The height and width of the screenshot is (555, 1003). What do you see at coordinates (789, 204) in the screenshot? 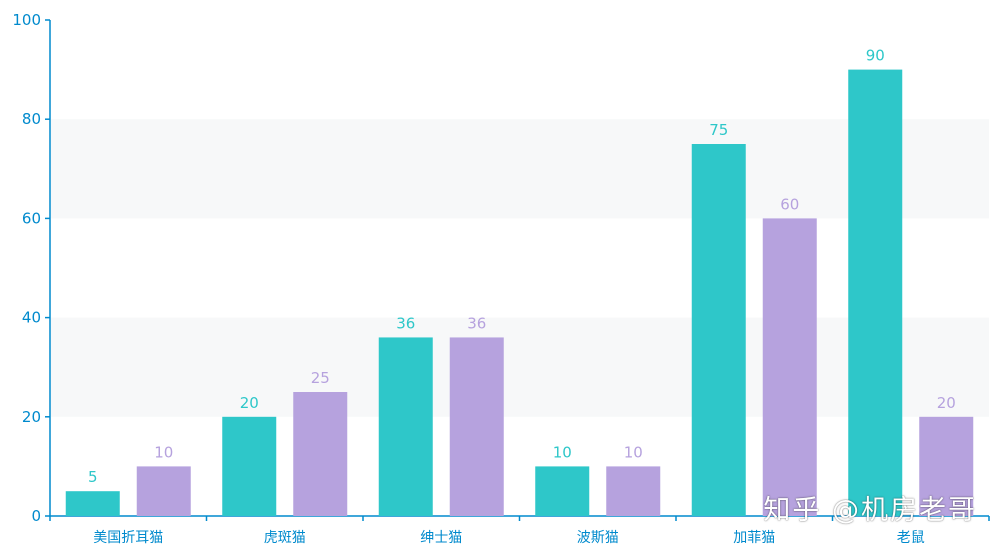
I see `data-label: 60` at bounding box center [789, 204].